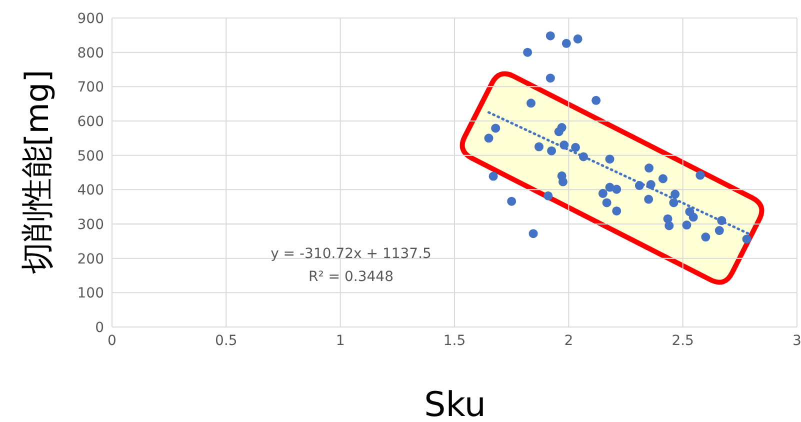 This screenshot has width=801, height=422. What do you see at coordinates (90, 53) in the screenshot?
I see `y-tick-label: 800` at bounding box center [90, 53].